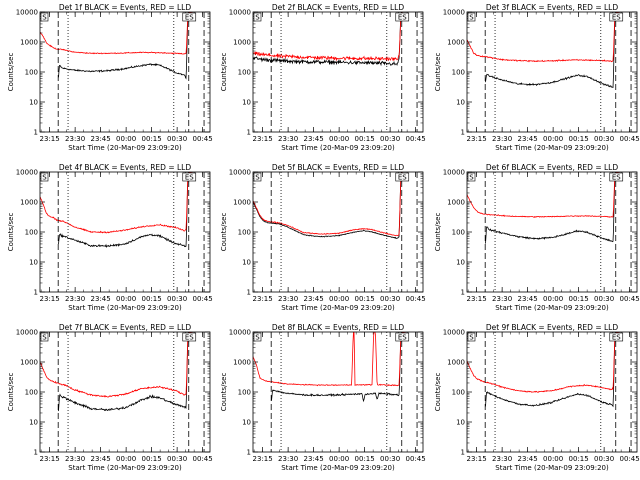 This screenshot has width=640, height=480. What do you see at coordinates (552, 327) in the screenshot?
I see `panel-title: Det 9f BLACK = Events, RED = LLD` at bounding box center [552, 327].